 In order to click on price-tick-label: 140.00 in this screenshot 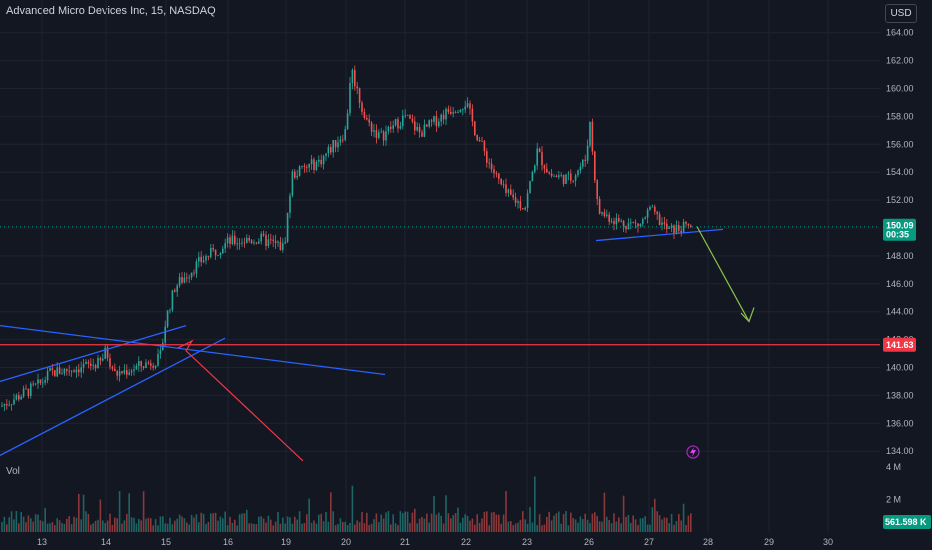, I will do `click(900, 368)`.